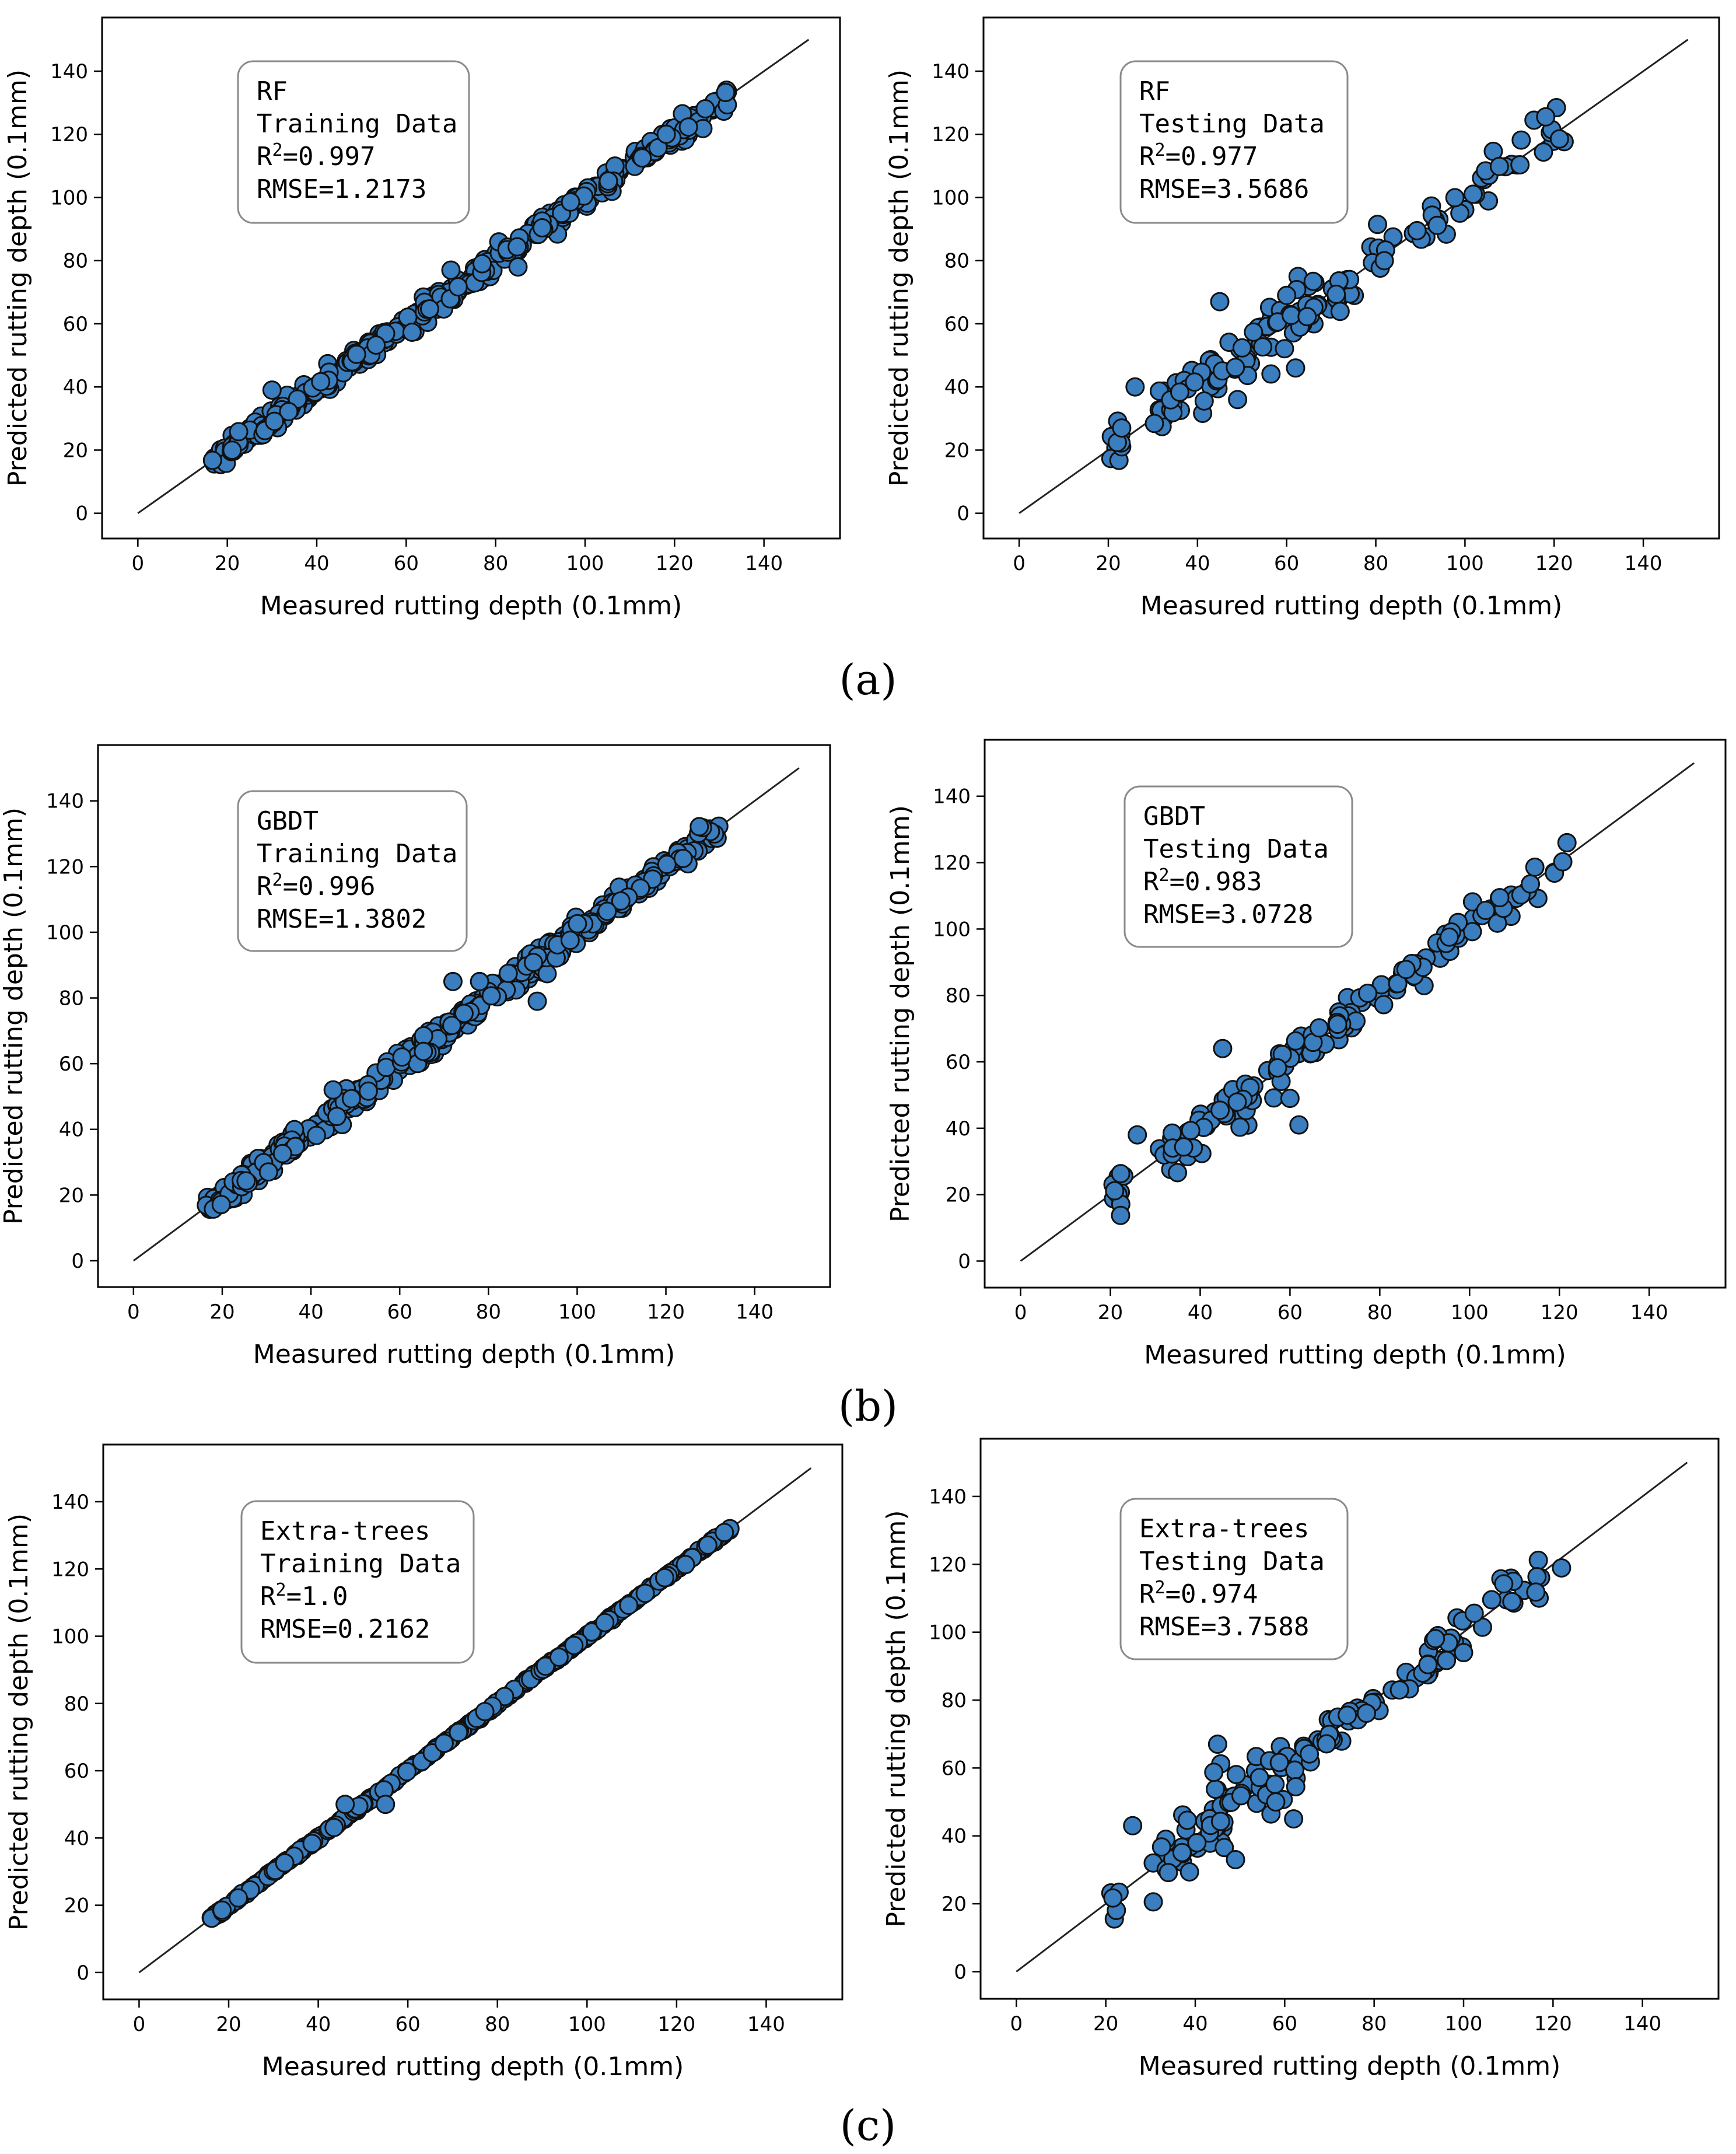 The width and height of the screenshot is (1736, 2154). What do you see at coordinates (1236, 849) in the screenshot?
I see `legend-dataset: Testing Data` at bounding box center [1236, 849].